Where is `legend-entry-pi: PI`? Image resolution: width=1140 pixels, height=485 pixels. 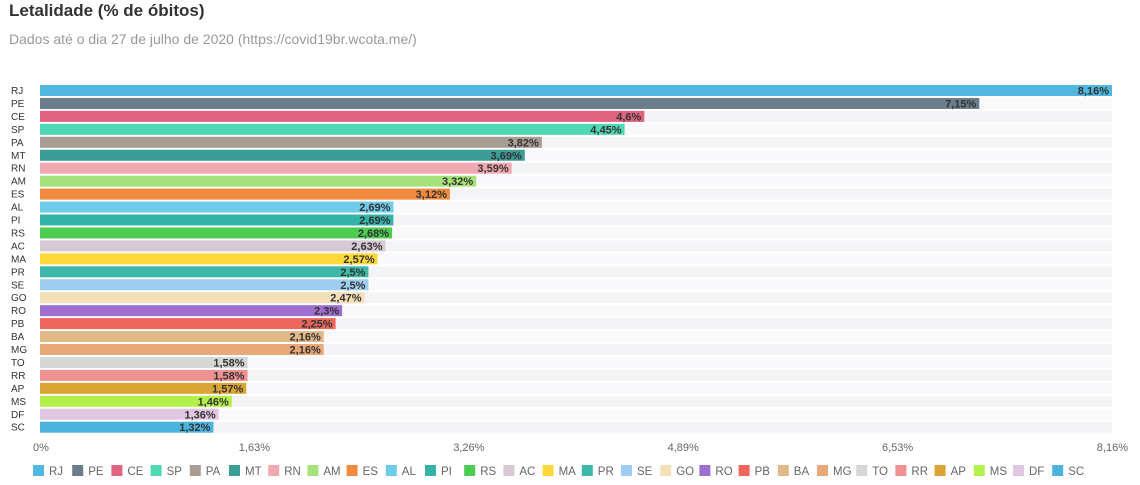 legend-entry-pi: PI is located at coordinates (446, 472).